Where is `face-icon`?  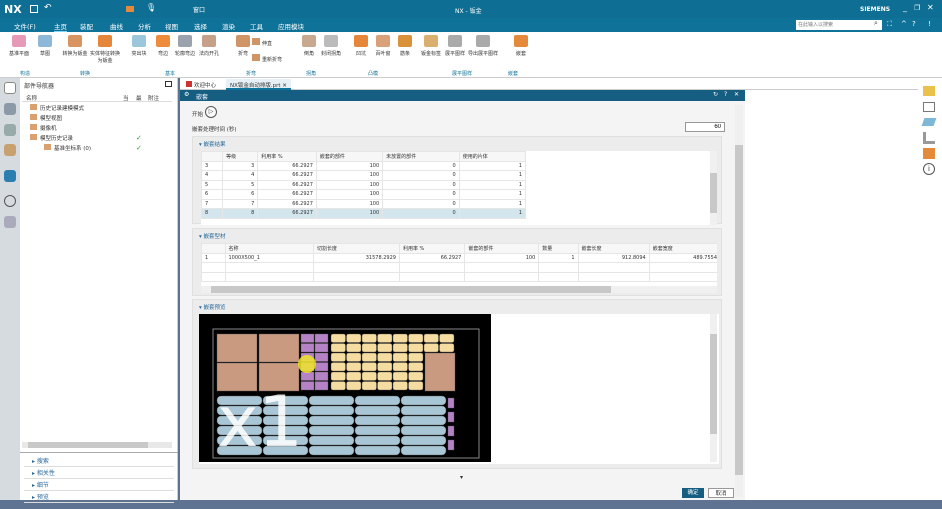
face-icon is located at coordinates (929, 122).